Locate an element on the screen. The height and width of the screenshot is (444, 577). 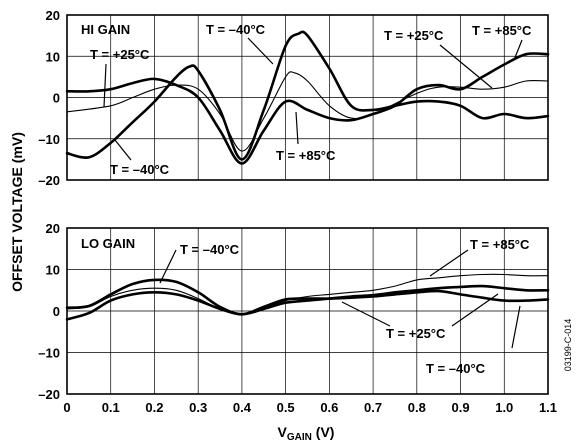
x-tick-label: 0.1 is located at coordinates (111, 407).